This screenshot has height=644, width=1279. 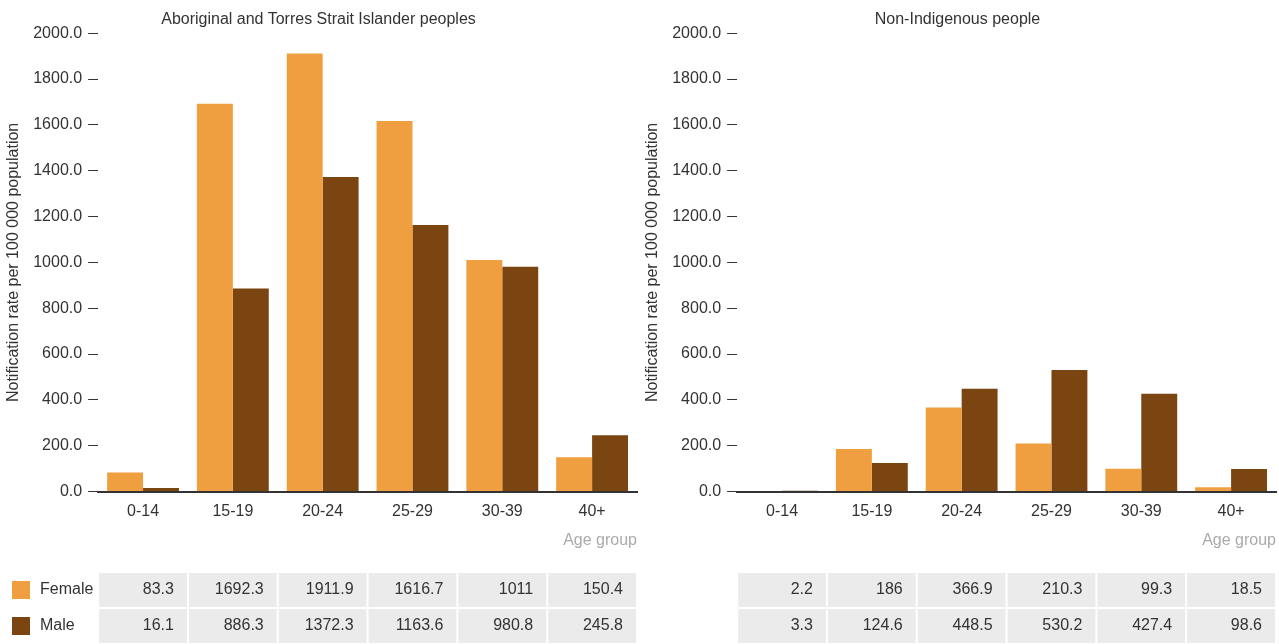 I want to click on data-label: 186, so click(x=889, y=589).